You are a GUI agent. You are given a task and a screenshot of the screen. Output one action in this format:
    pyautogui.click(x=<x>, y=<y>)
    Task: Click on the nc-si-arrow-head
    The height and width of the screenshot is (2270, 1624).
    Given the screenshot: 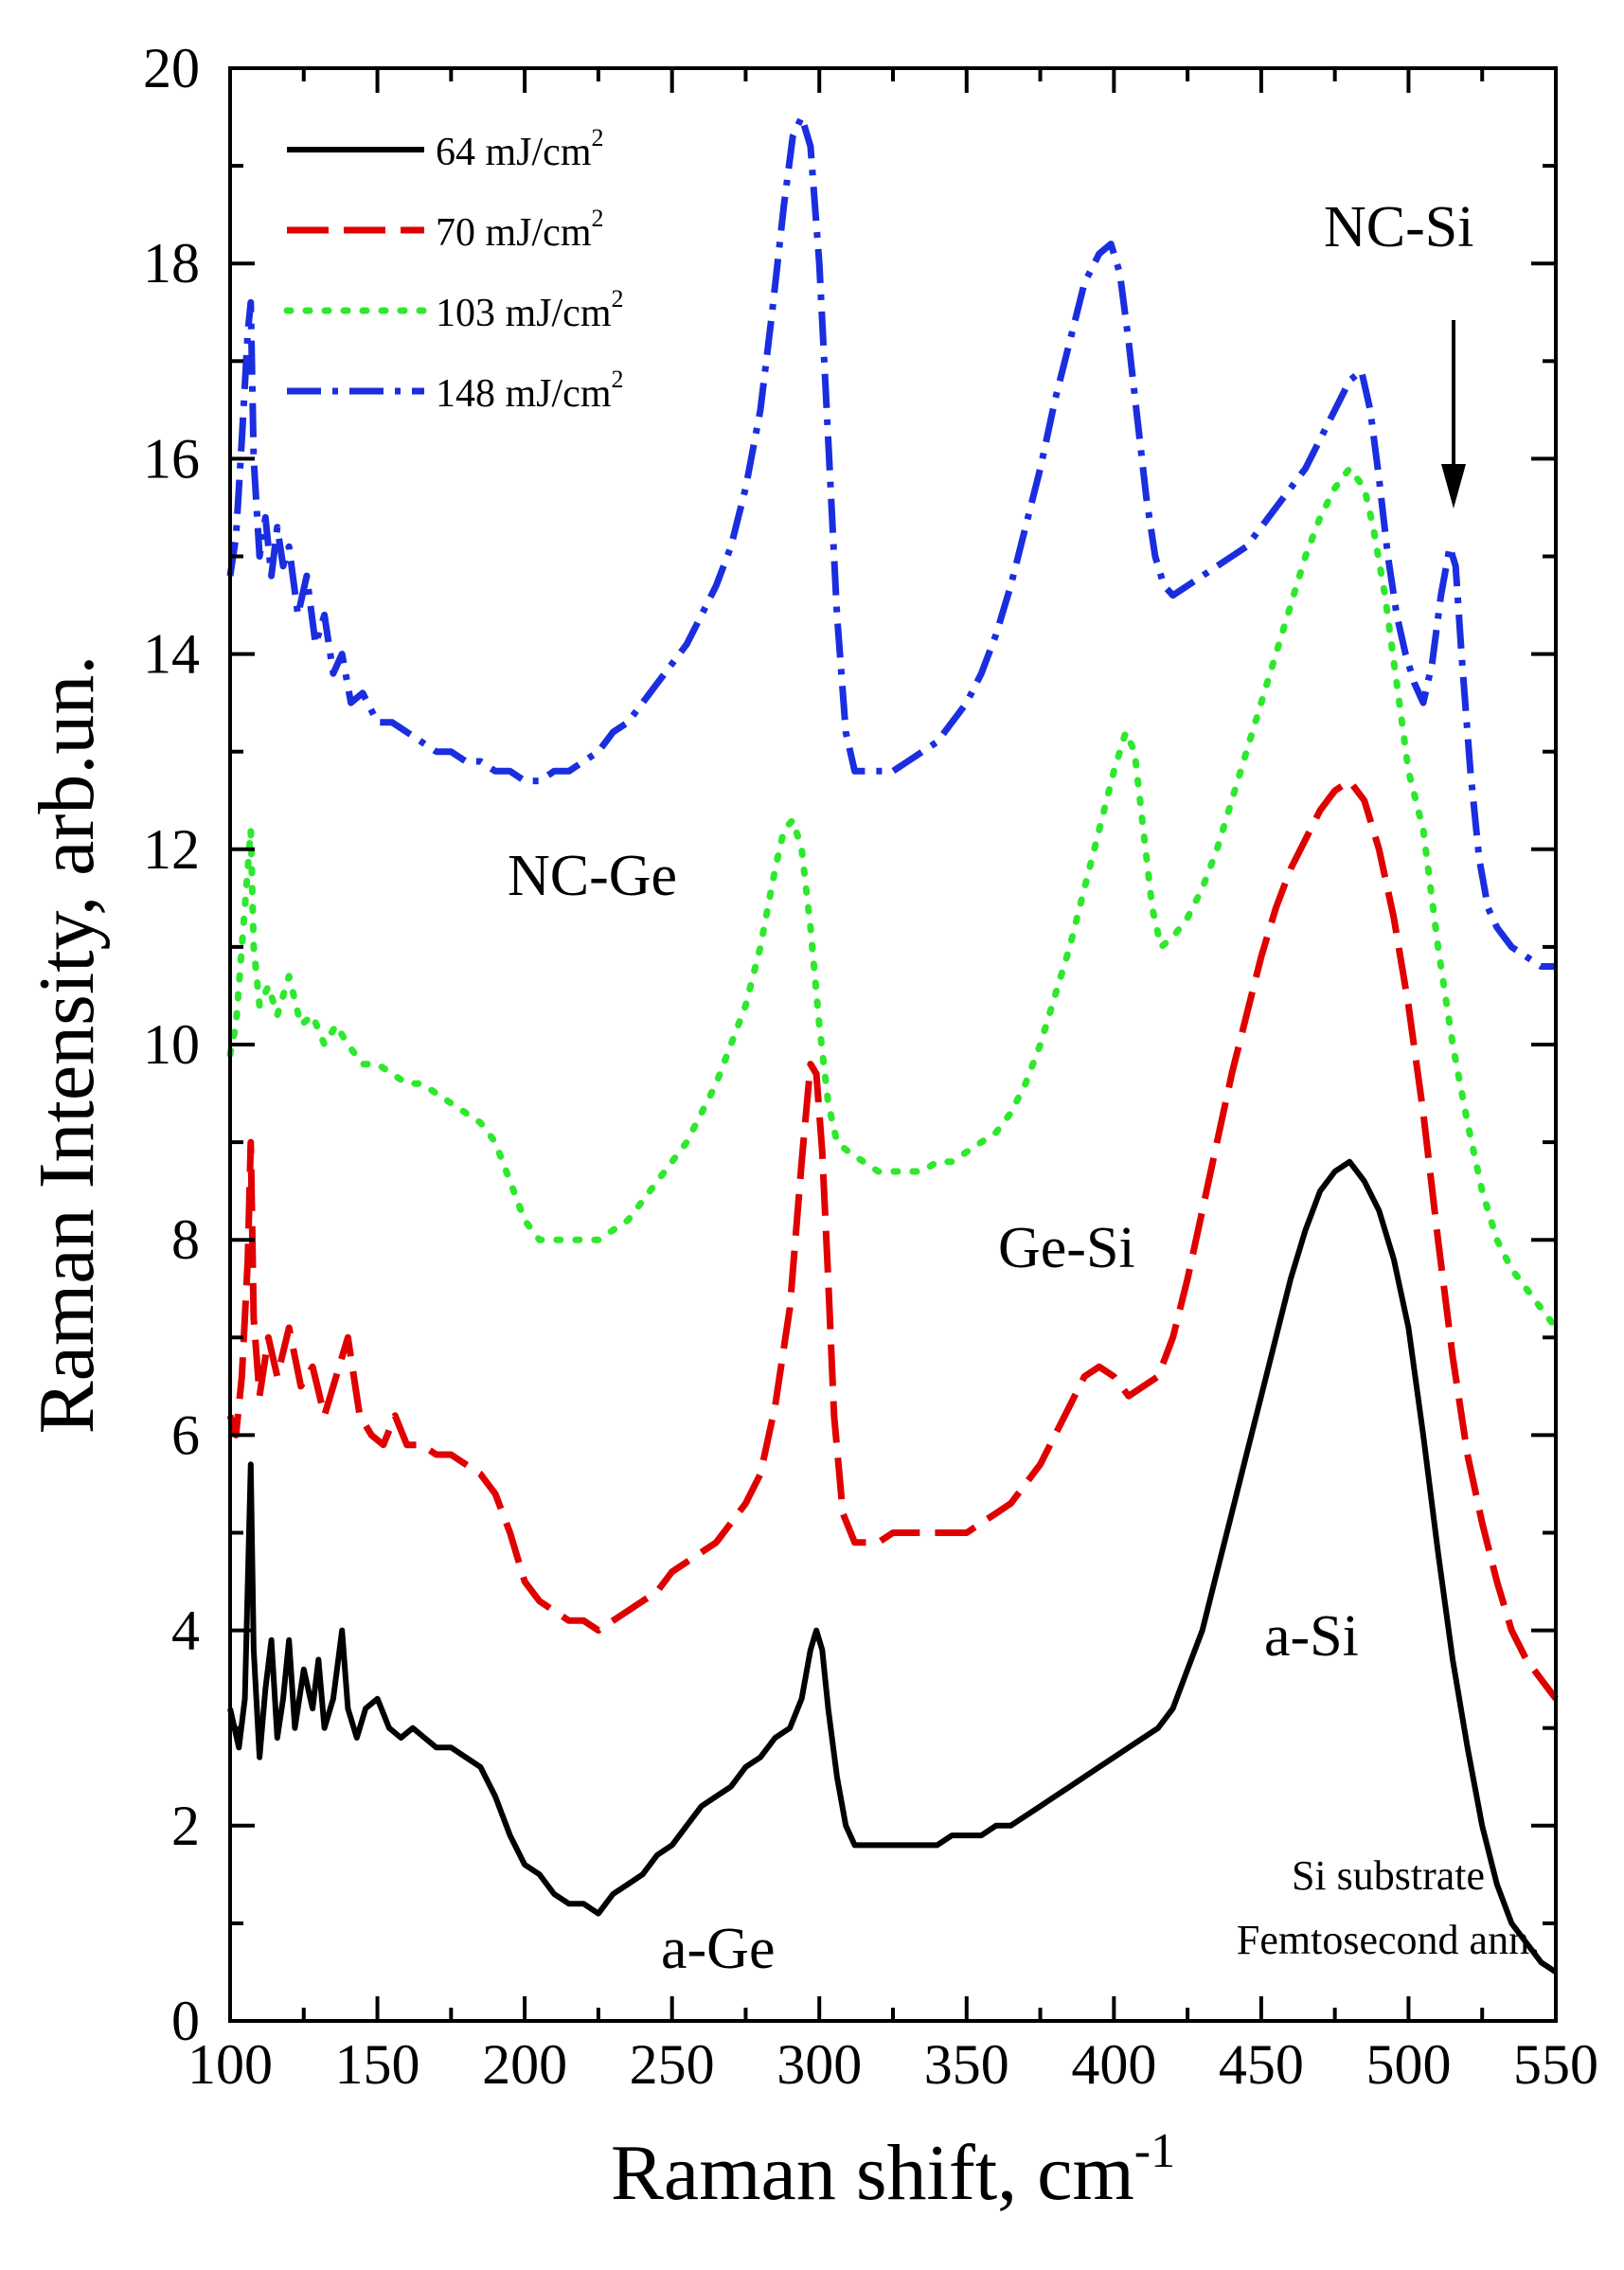 What is the action you would take?
    pyautogui.click(x=1454, y=486)
    